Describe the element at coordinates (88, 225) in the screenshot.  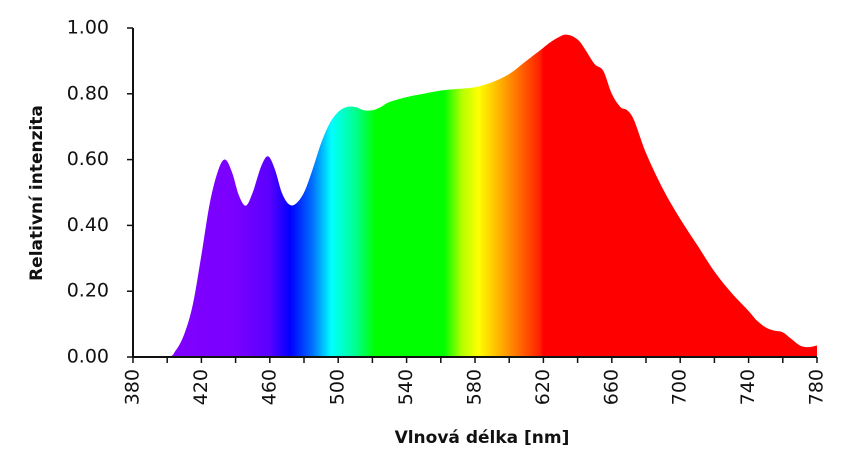
I see `y-tick-label: 0.40` at that location.